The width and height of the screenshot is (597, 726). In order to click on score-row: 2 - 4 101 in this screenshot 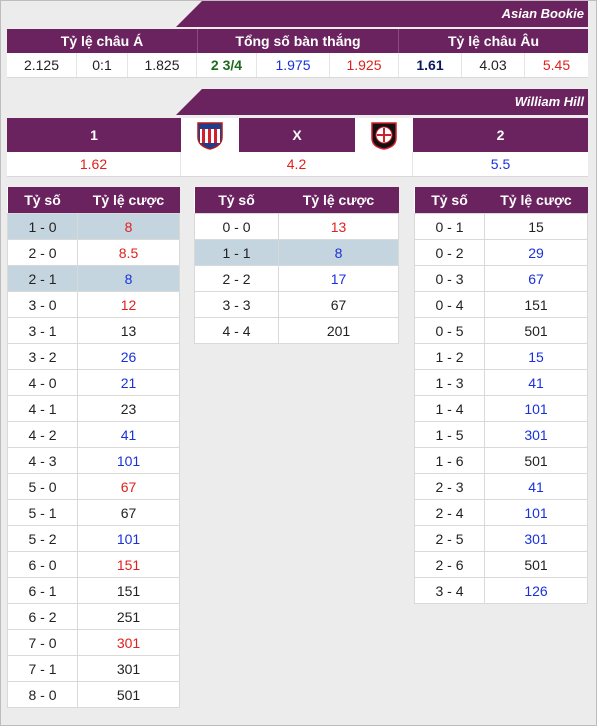, I will do `click(501, 512)`.